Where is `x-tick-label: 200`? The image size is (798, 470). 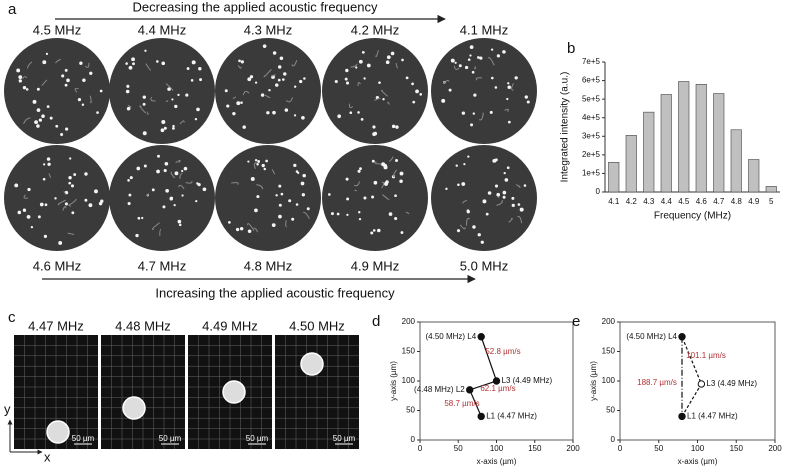
x-tick-label: 200 is located at coordinates (573, 448).